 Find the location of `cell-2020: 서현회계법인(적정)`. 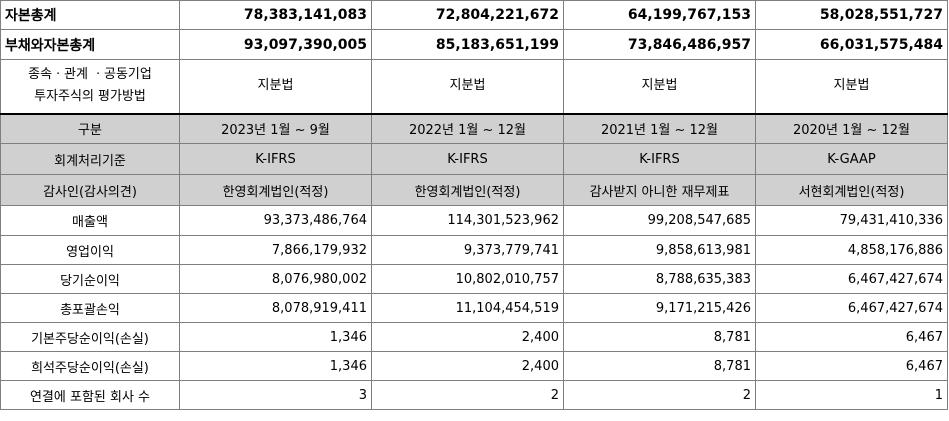

cell-2020: 서현회계법인(적정) is located at coordinates (851, 190).